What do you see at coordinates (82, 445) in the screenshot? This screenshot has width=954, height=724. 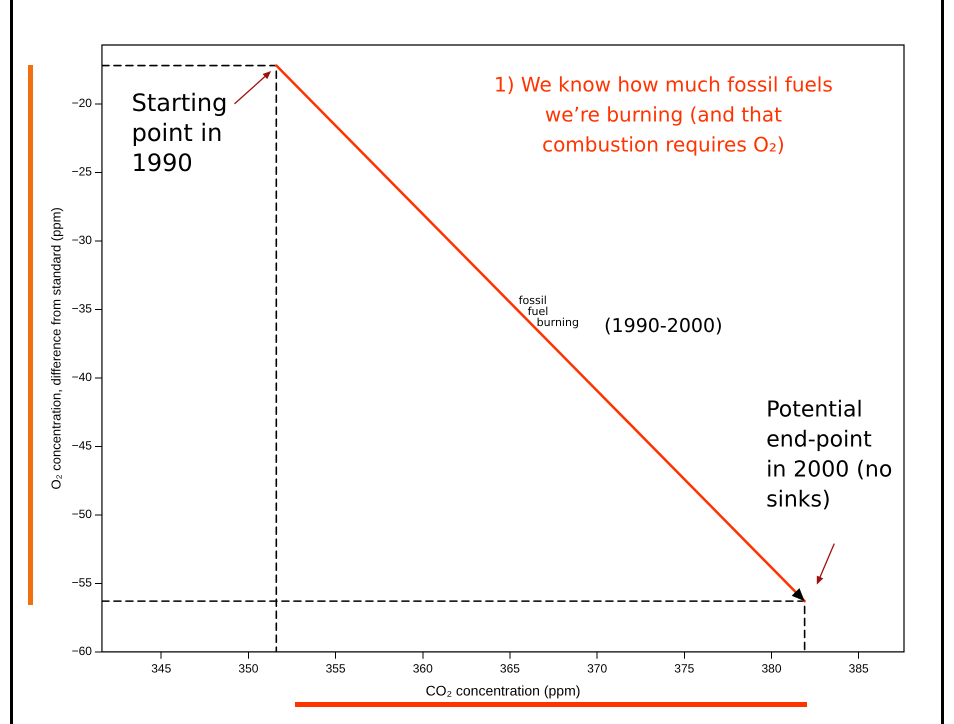 I see `y-tick-label: −45` at bounding box center [82, 445].